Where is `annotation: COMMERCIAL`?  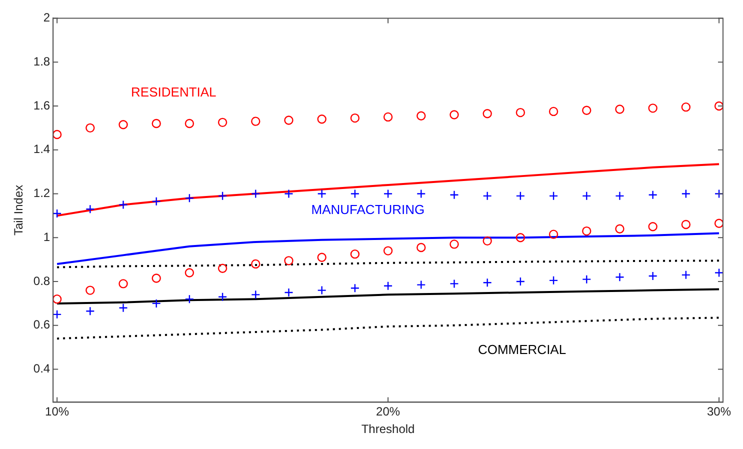
annotation: COMMERCIAL is located at coordinates (522, 349).